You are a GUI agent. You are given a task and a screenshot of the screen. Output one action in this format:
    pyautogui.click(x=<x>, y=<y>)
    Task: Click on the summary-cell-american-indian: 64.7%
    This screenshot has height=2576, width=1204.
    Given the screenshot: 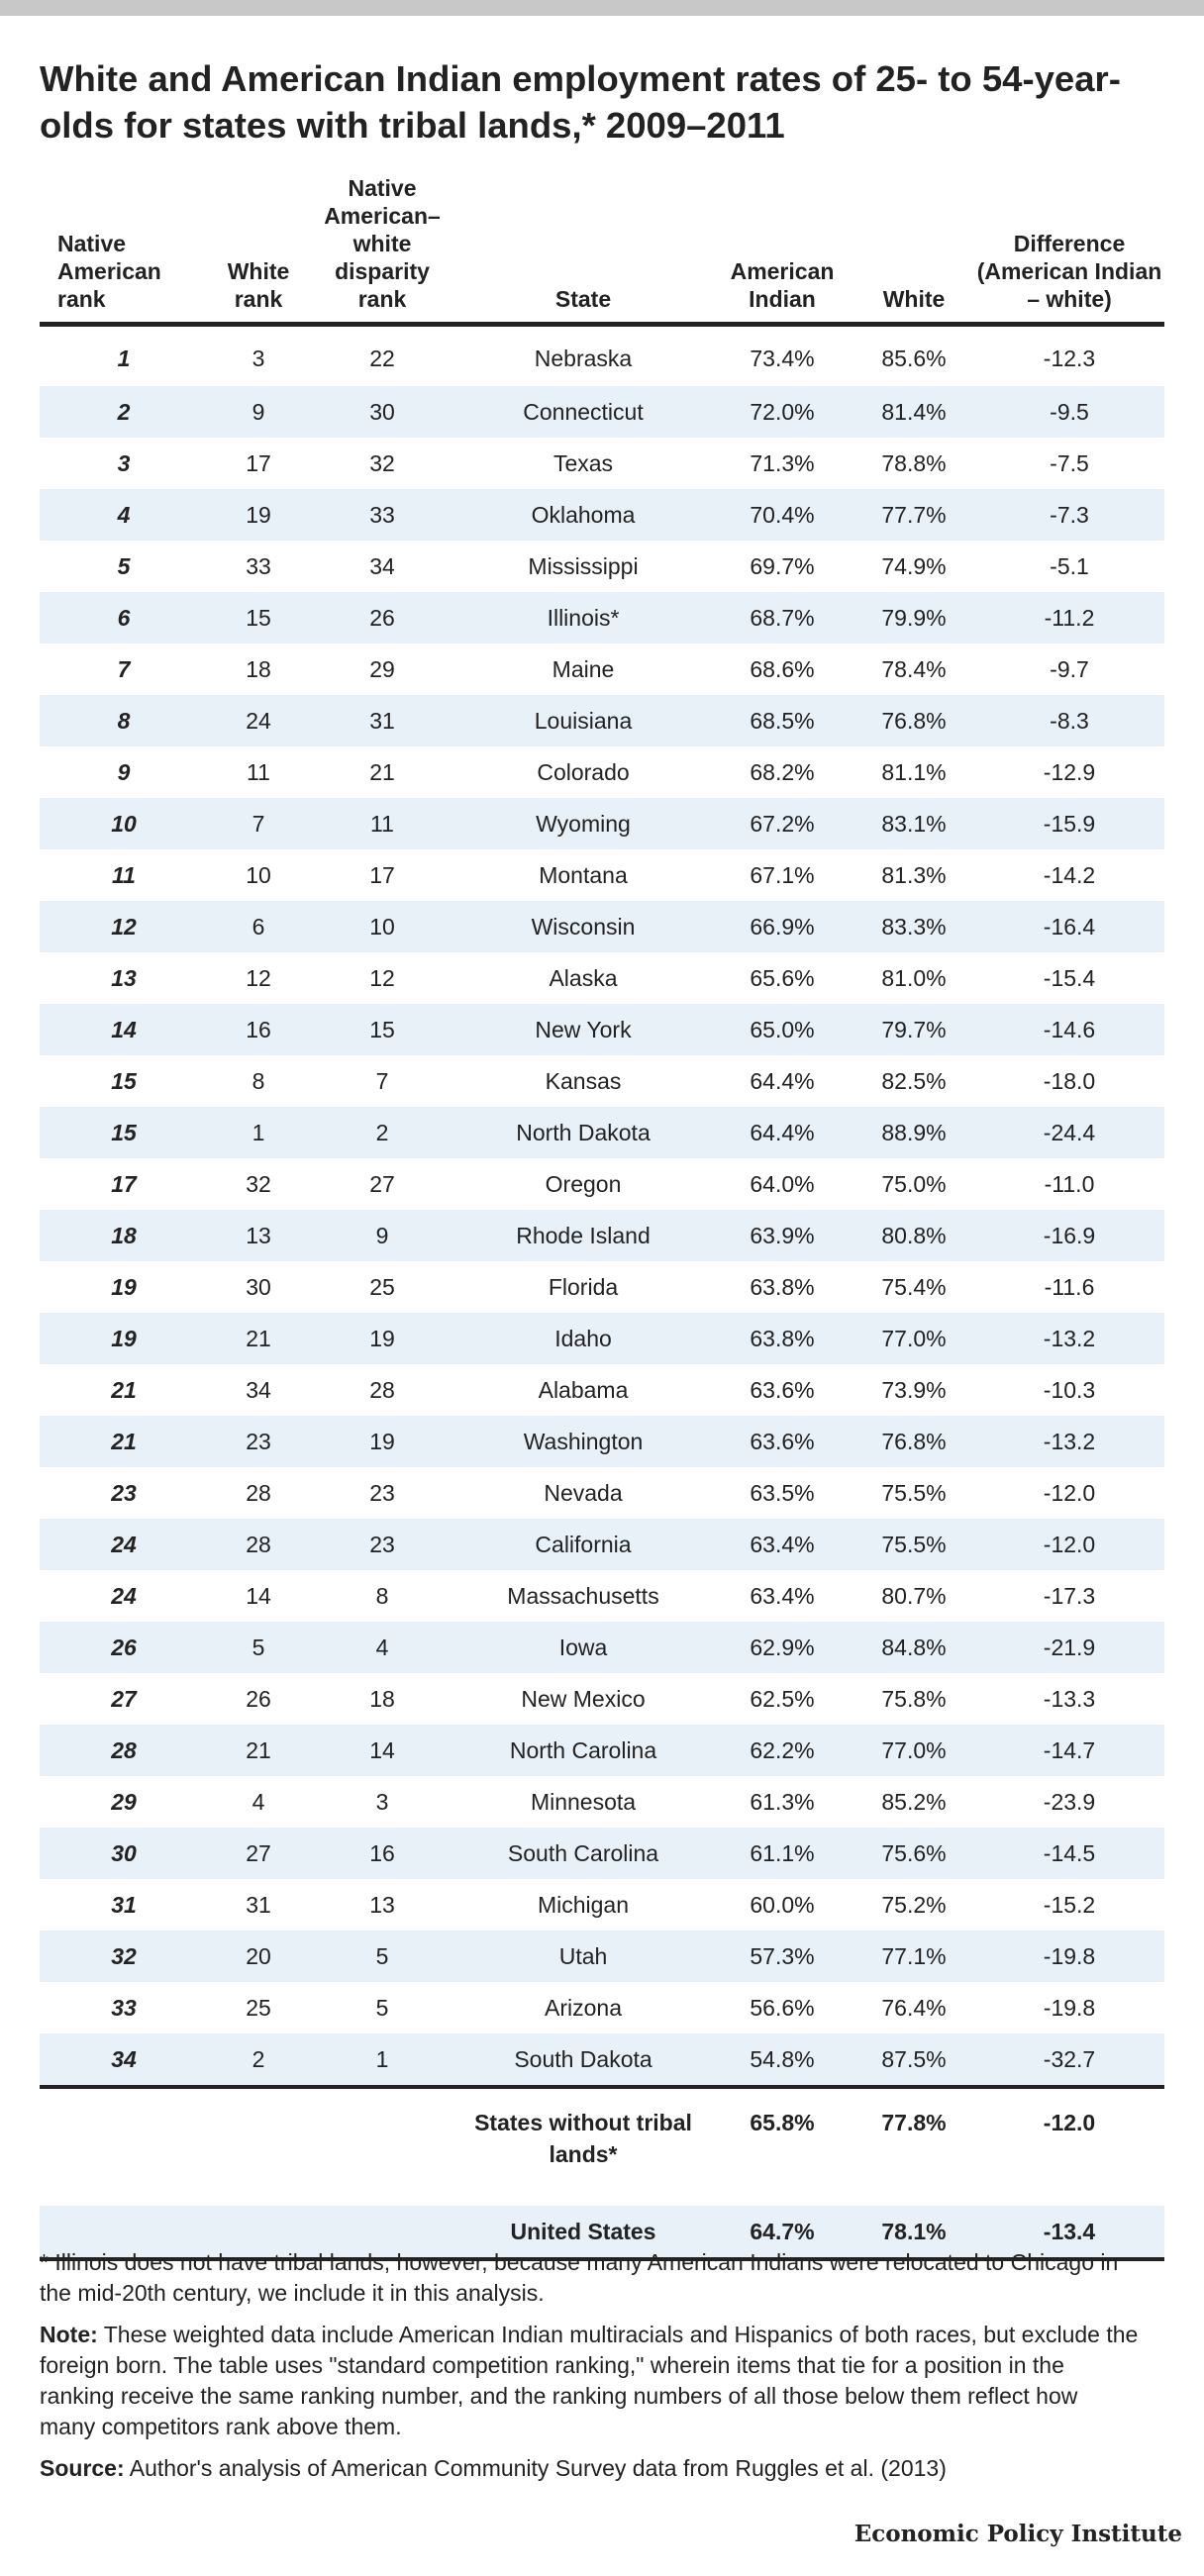 What is the action you would take?
    pyautogui.click(x=782, y=2233)
    